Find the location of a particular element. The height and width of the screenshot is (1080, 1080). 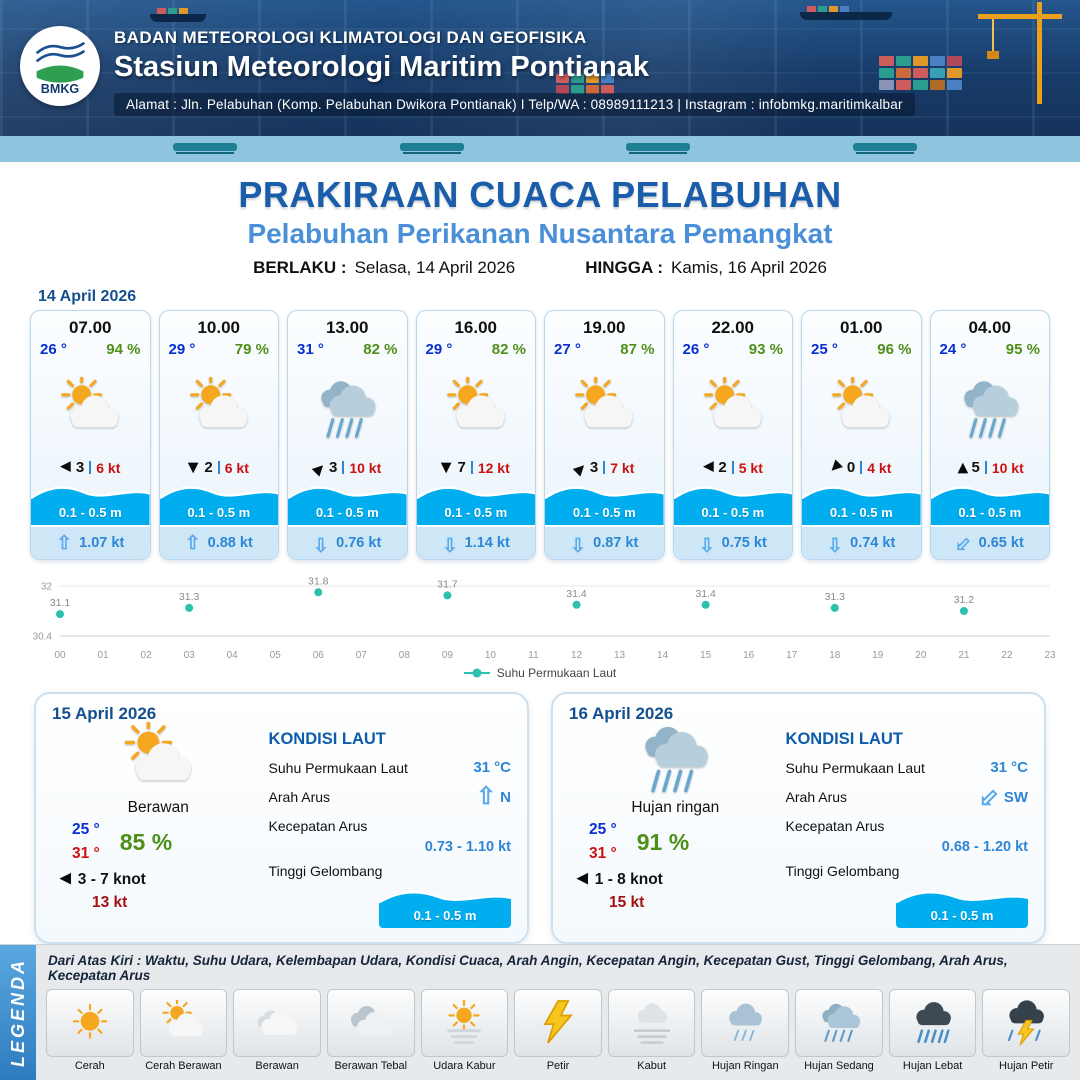

humidity: 94 % is located at coordinates (123, 349).